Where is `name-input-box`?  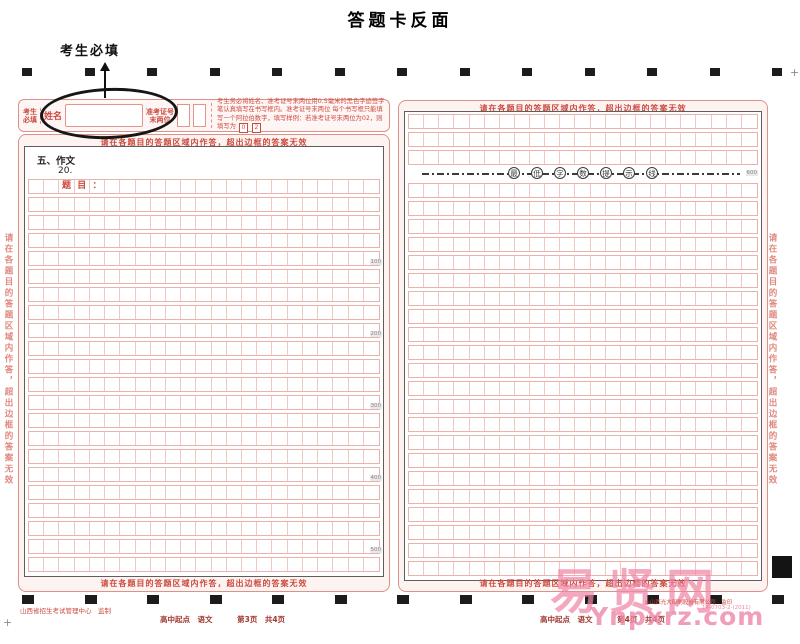 name-input-box is located at coordinates (104, 115).